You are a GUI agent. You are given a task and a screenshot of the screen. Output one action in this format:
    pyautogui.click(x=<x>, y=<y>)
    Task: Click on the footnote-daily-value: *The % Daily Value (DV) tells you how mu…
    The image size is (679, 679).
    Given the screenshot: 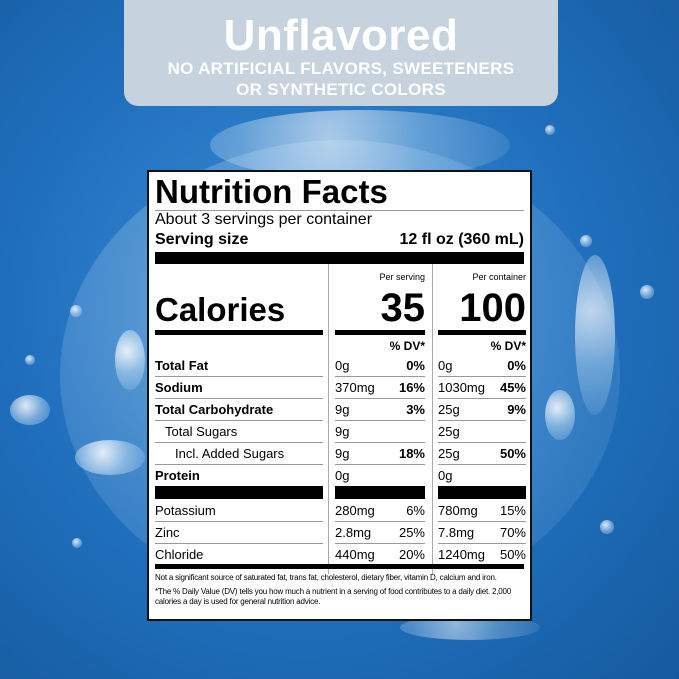 What is the action you would take?
    pyautogui.click(x=333, y=596)
    